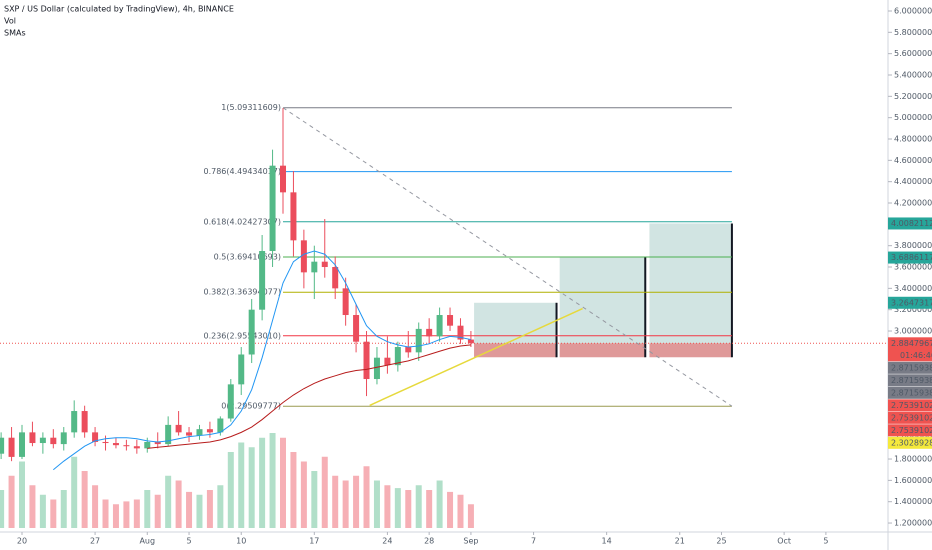  Describe the element at coordinates (22, 541) in the screenshot. I see `x-tick-label: 20` at that location.